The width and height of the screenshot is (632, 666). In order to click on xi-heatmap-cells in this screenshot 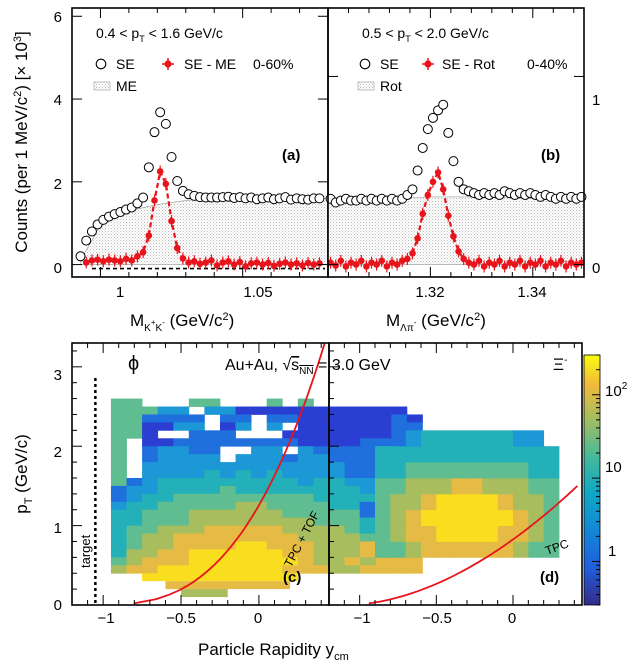, I will do `click(459, 494)`.